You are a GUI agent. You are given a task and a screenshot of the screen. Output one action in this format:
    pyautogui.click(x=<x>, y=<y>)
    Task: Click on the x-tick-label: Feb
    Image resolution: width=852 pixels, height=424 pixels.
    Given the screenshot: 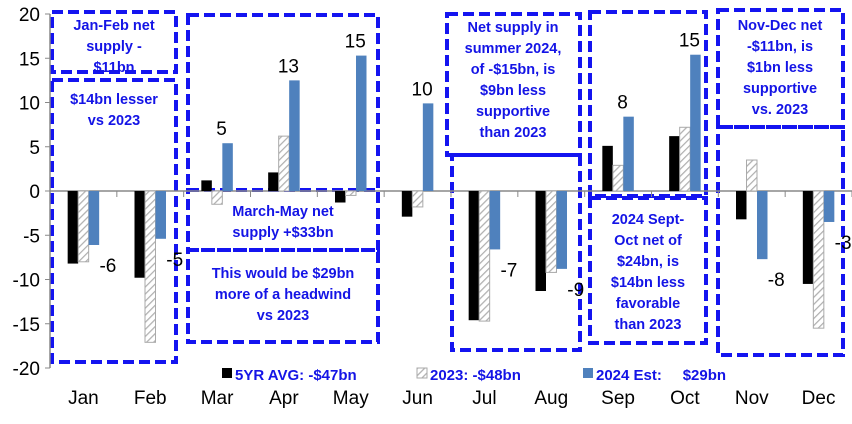 What is the action you would take?
    pyautogui.click(x=150, y=398)
    